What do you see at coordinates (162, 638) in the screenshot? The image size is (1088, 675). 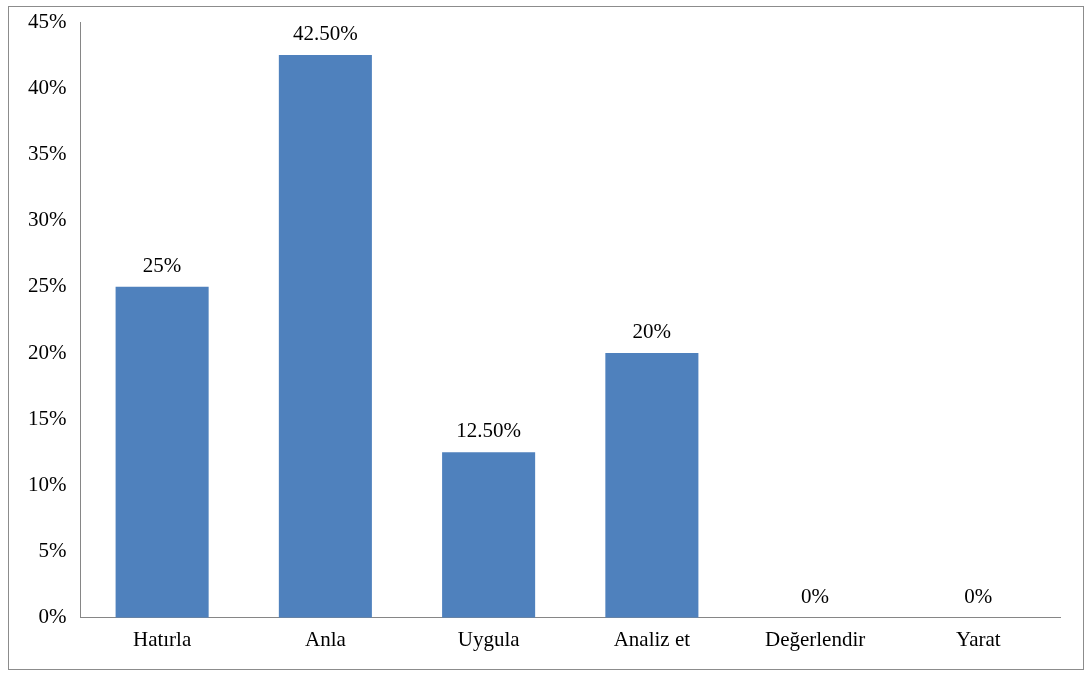 I see `x-tick-label: Hatırla` at bounding box center [162, 638].